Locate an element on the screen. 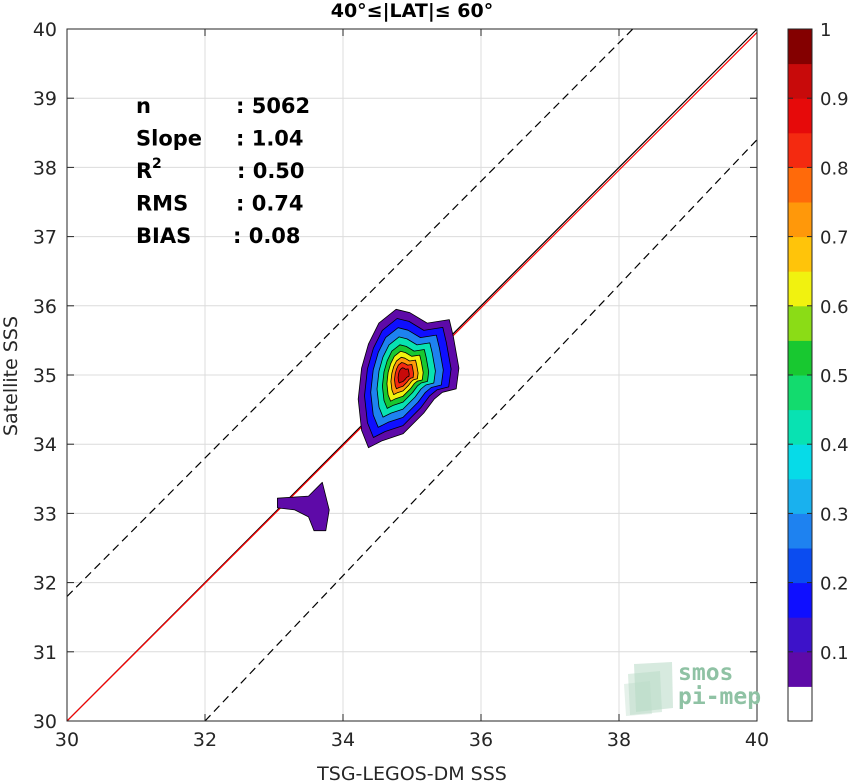 The image size is (855, 784). stat-label-rms: RMS is located at coordinates (162, 204).